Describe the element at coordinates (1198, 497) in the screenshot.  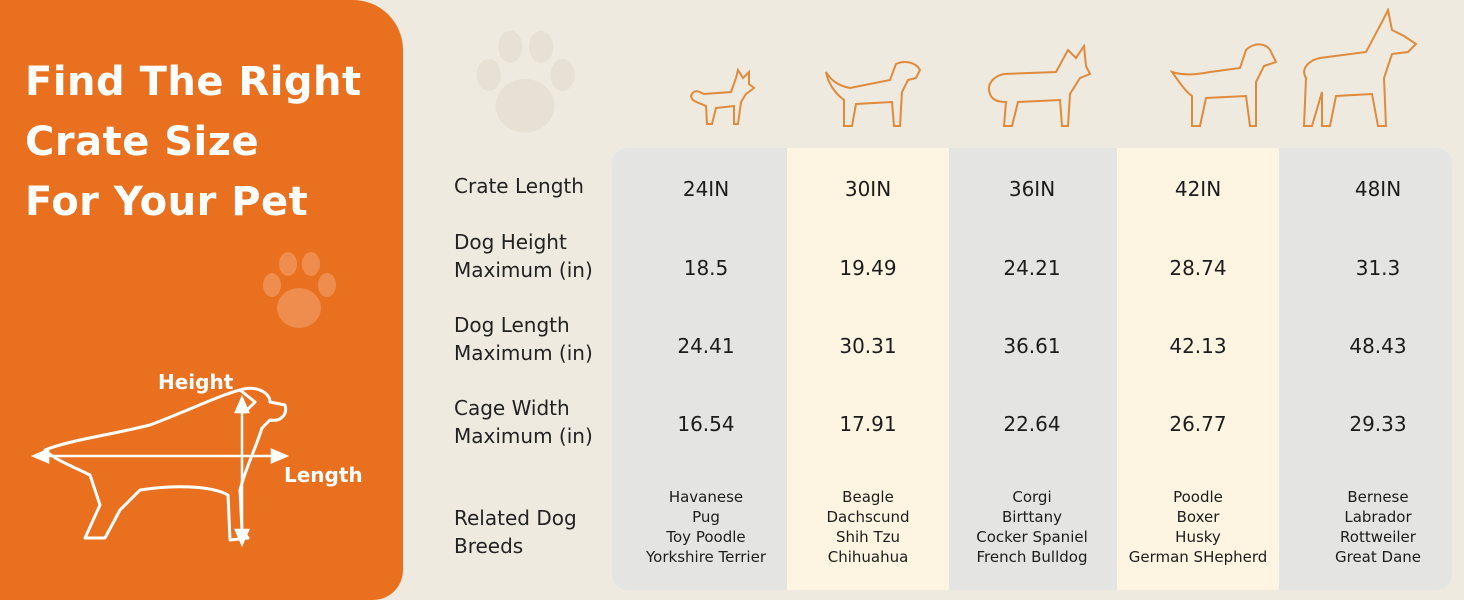
I see `breed-name: Poodle` at that location.